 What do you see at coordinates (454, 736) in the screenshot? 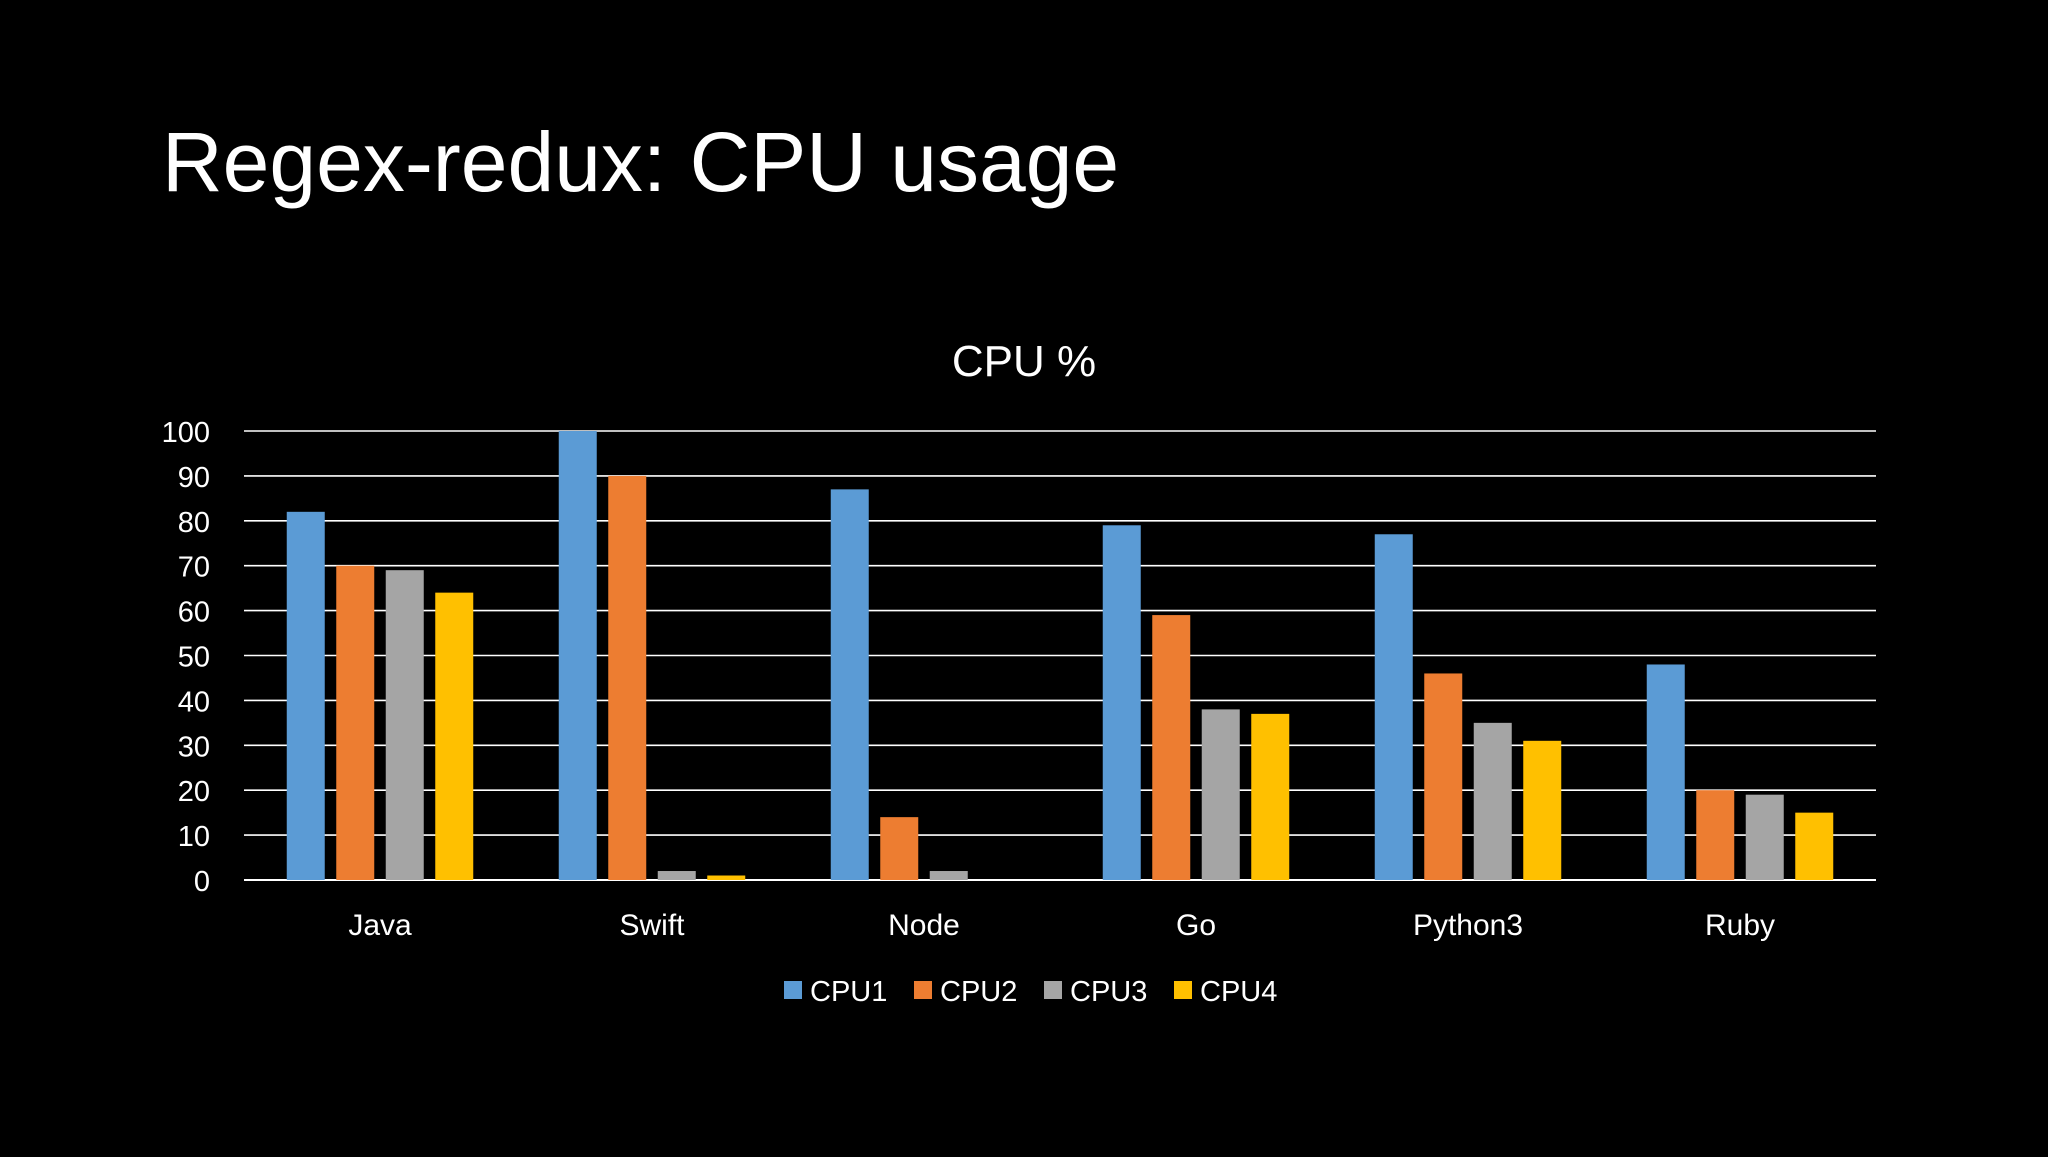
I see `bar-cpu4-java` at bounding box center [454, 736].